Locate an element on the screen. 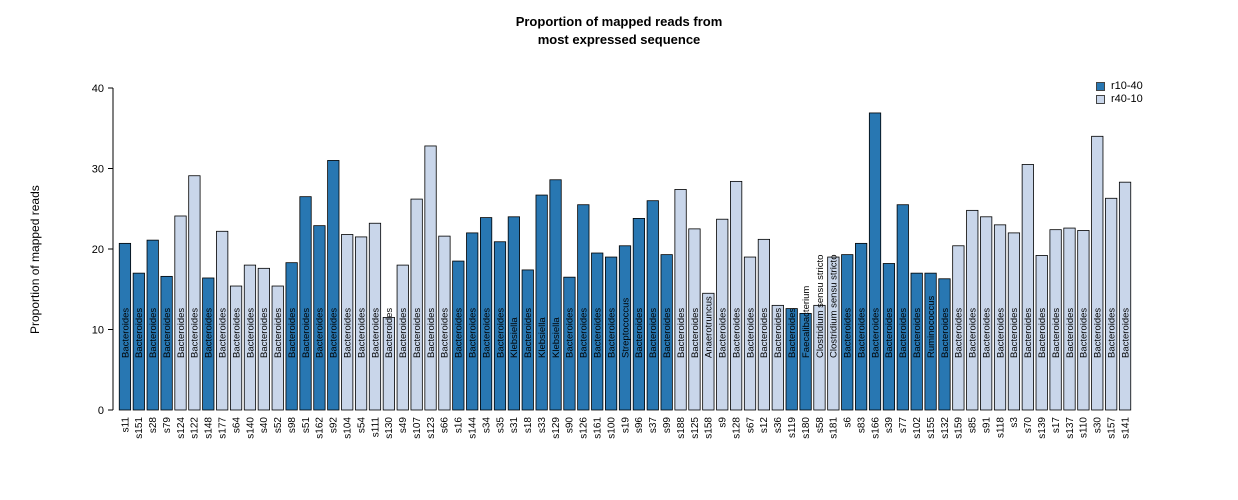 This screenshot has width=1238, height=500. x-tick-label: s126 is located at coordinates (584, 428).